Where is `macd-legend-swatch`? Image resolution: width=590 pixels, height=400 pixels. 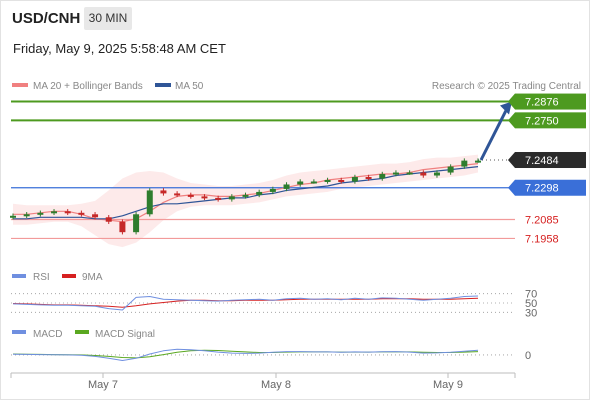
macd-legend-swatch is located at coordinates (19, 332).